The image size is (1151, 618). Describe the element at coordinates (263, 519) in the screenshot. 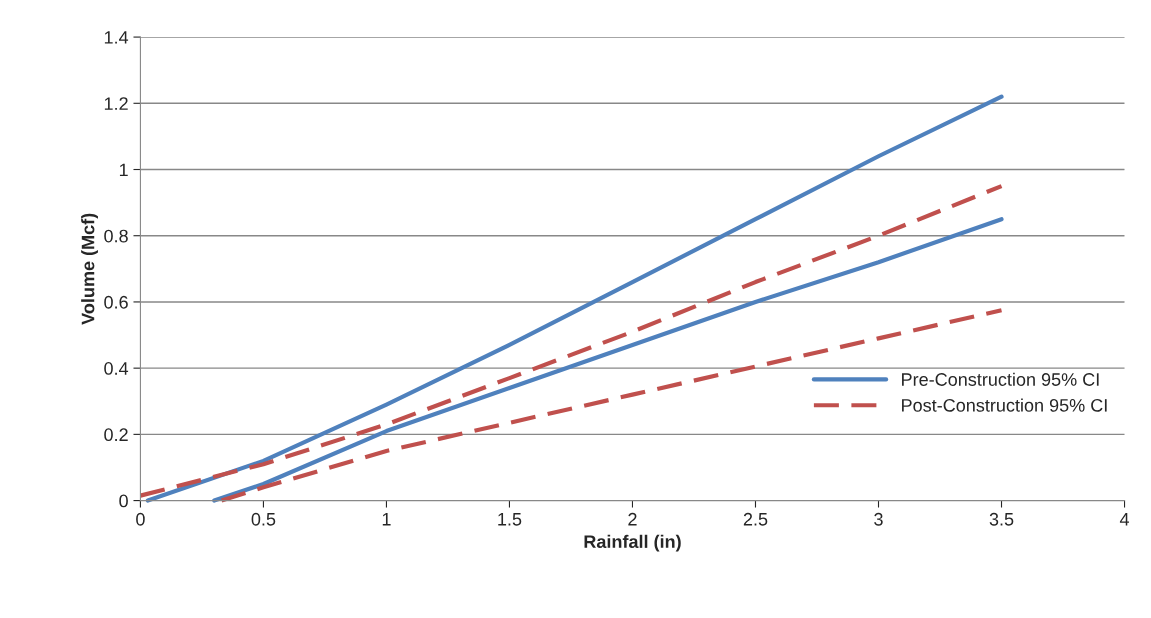

I see `x-tick-label: 0.5` at that location.